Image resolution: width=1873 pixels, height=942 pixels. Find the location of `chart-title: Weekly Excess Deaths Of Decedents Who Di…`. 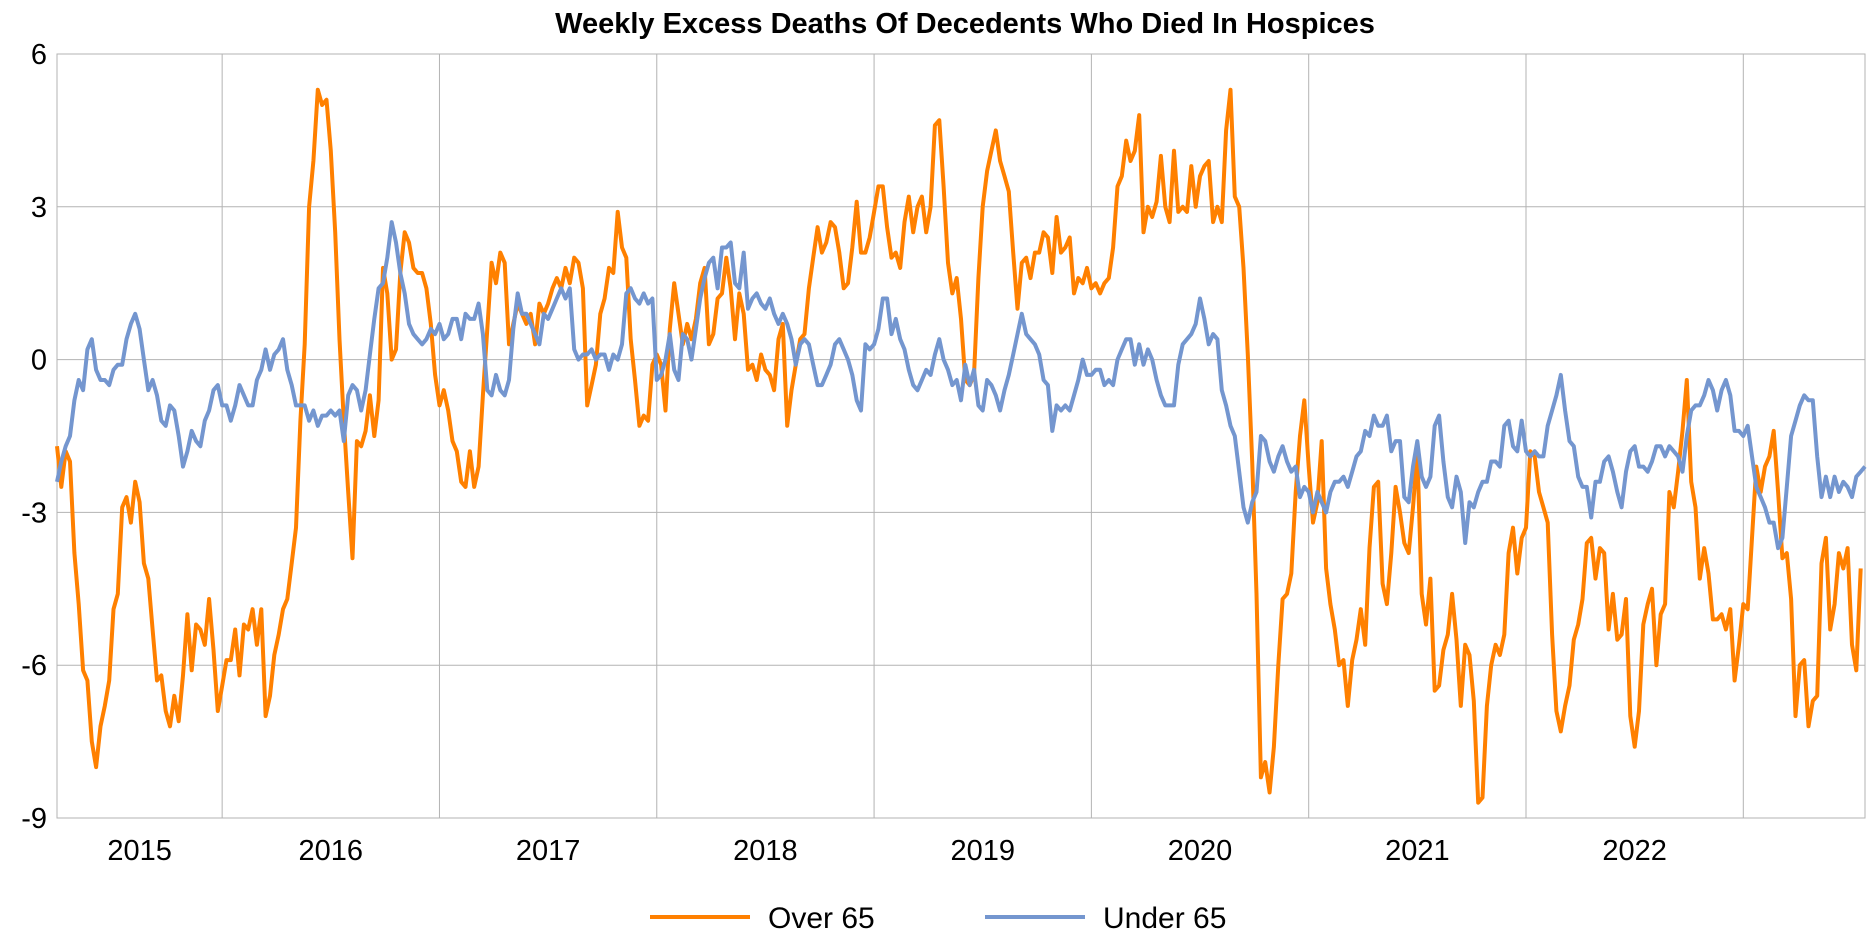

chart-title: Weekly Excess Deaths Of Decedents Who Di… is located at coordinates (965, 24).